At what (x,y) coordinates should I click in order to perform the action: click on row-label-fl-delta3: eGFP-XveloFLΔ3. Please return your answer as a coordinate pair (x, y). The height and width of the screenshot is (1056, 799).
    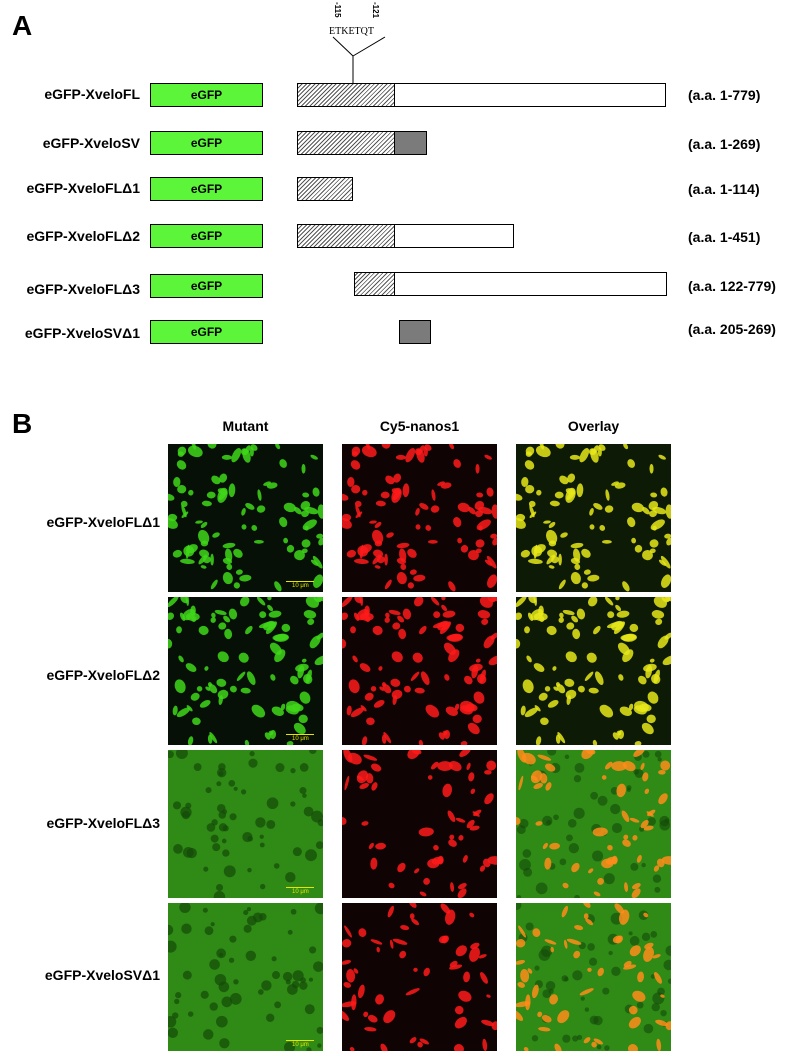
    Looking at the image, I should click on (103, 823).